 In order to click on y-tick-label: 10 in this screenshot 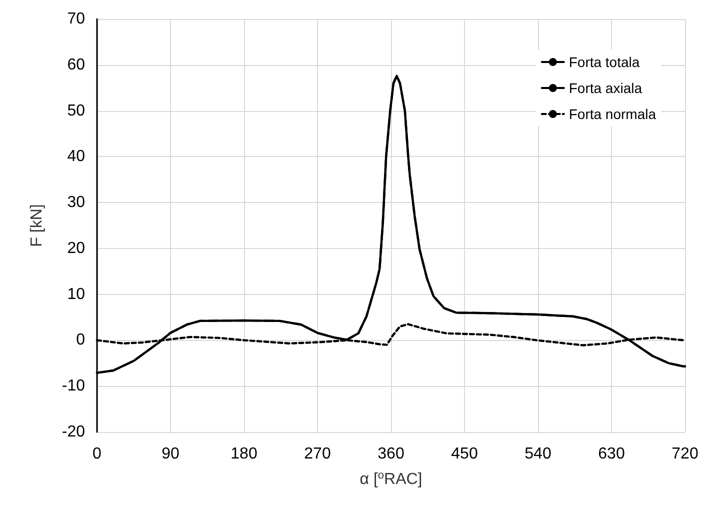, I will do `click(76, 294)`.